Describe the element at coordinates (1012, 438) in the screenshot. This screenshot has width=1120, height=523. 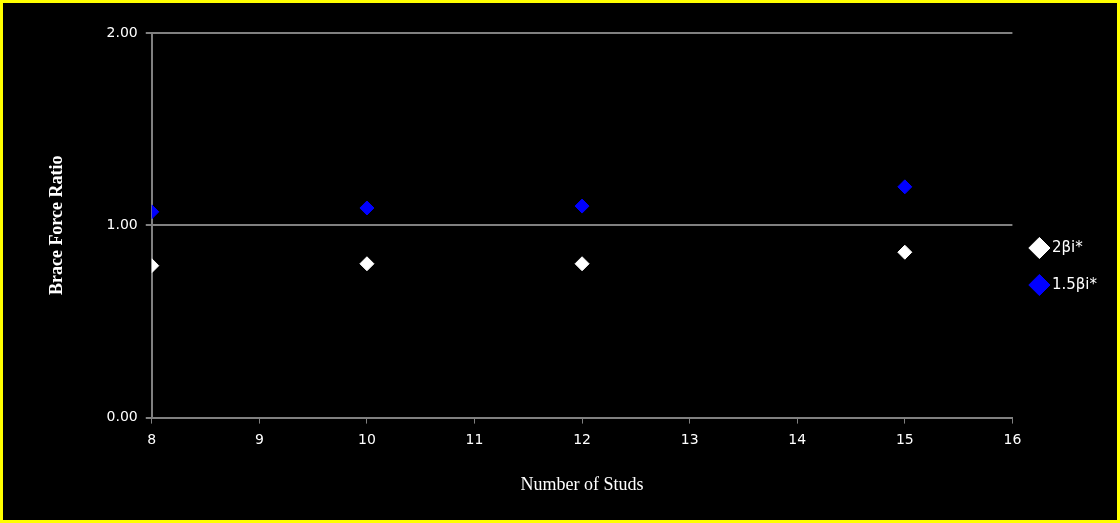
I see `x-tick-label: 16` at that location.